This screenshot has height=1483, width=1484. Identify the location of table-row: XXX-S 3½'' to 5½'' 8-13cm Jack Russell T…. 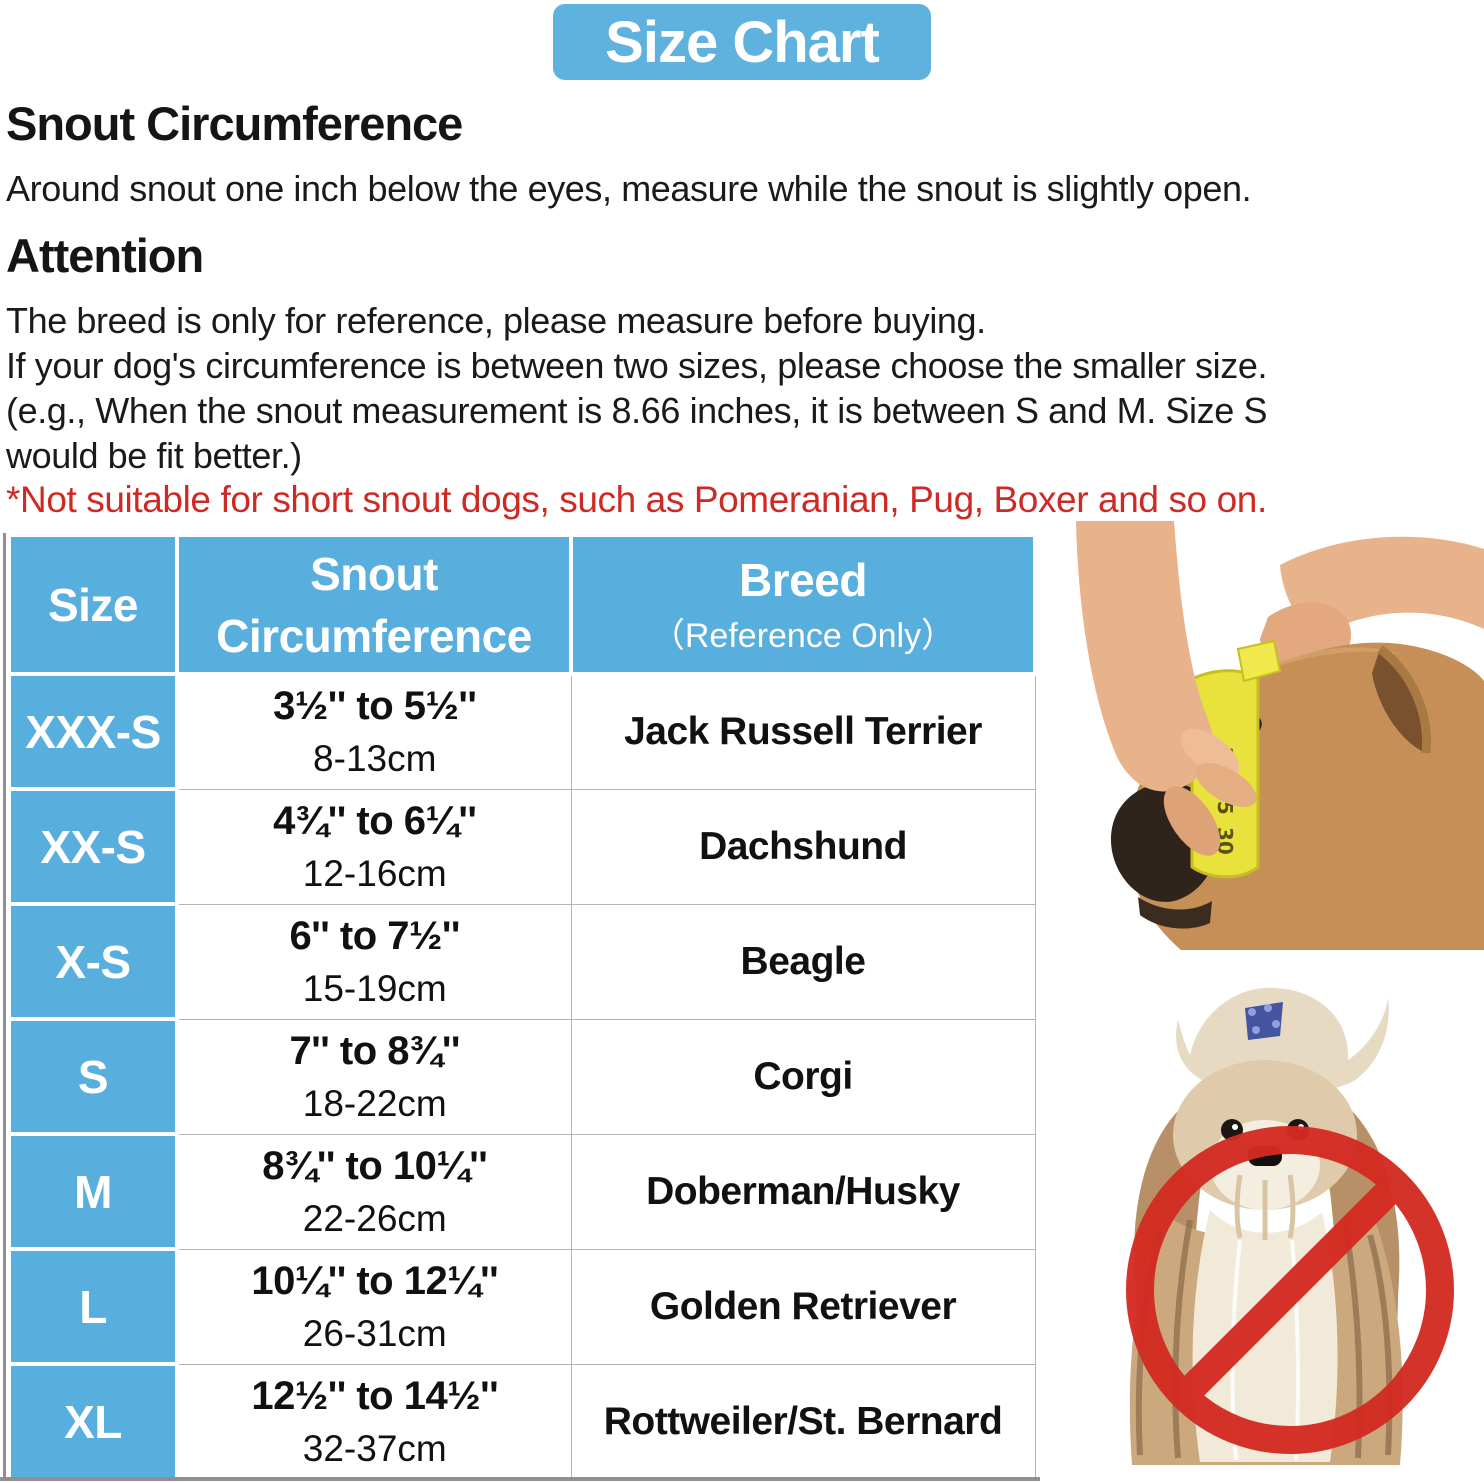
(521, 731).